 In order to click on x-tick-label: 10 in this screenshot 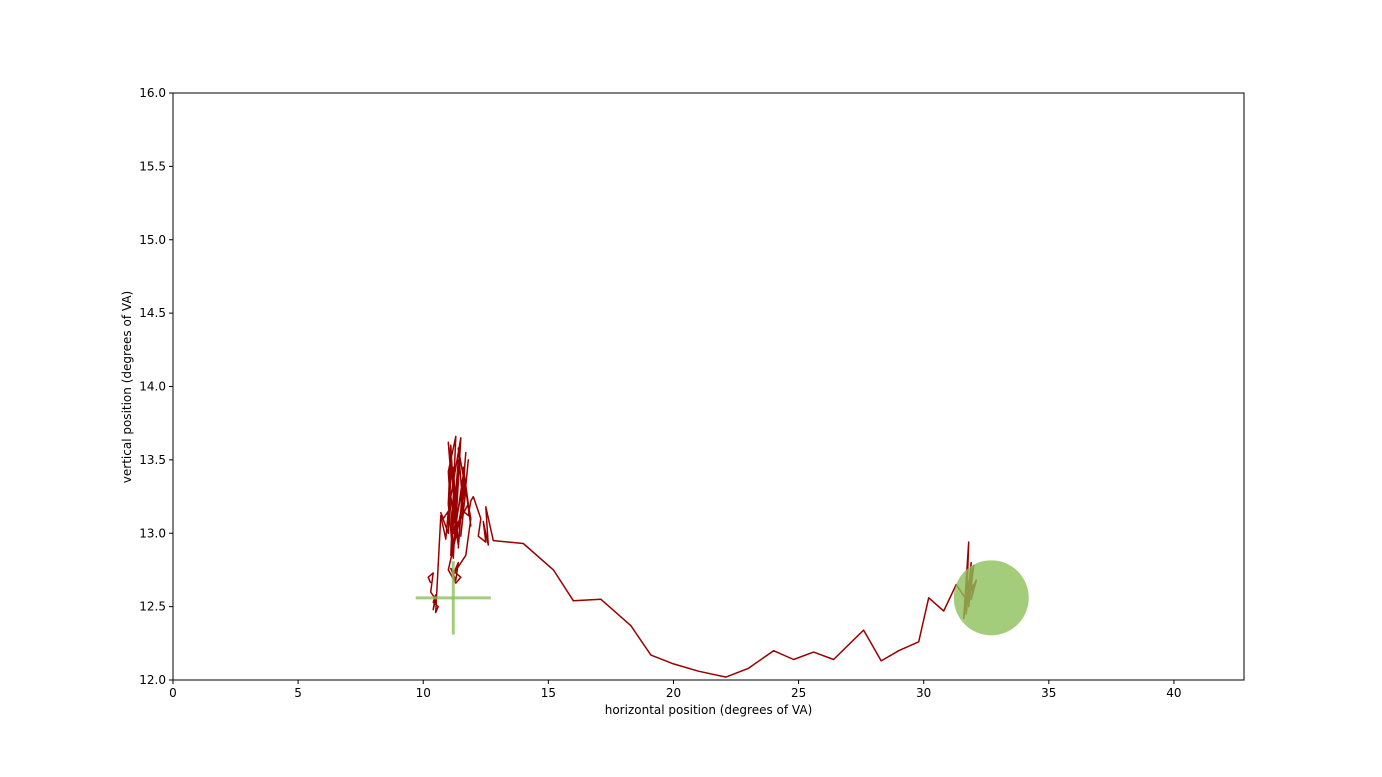, I will do `click(423, 693)`.